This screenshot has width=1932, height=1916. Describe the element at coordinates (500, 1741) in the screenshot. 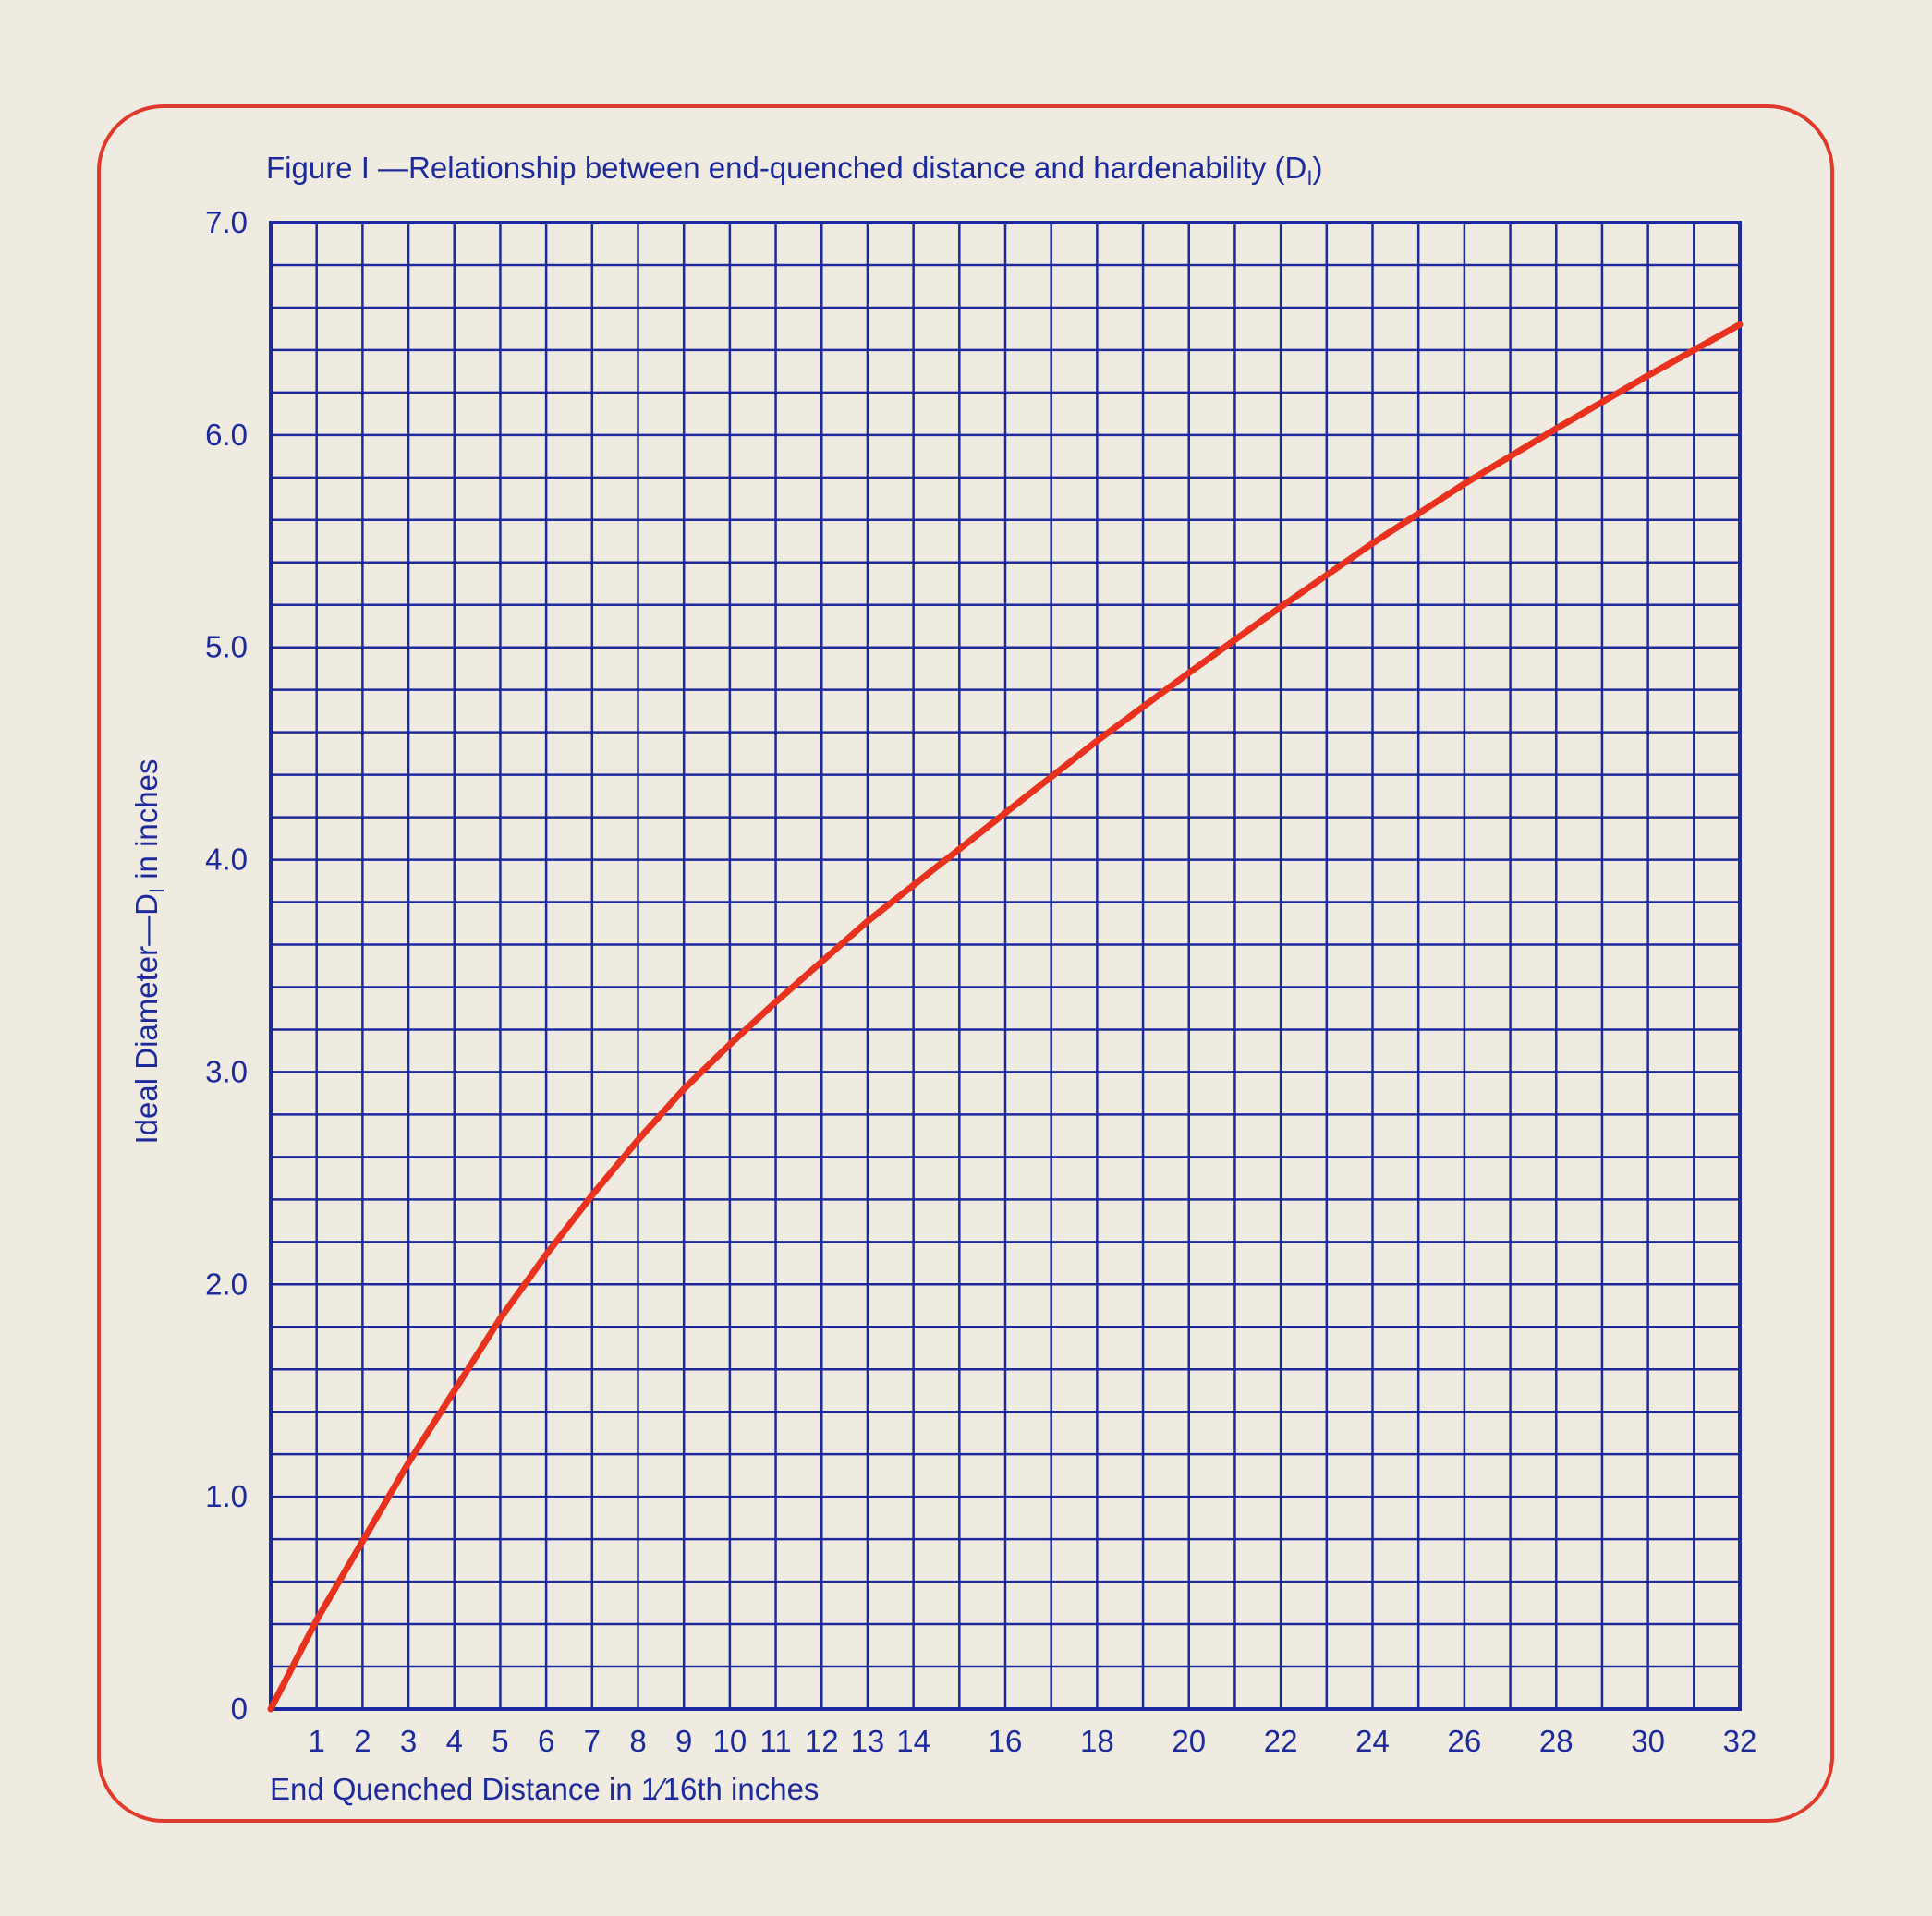

I see `x-tick-label: 5` at that location.